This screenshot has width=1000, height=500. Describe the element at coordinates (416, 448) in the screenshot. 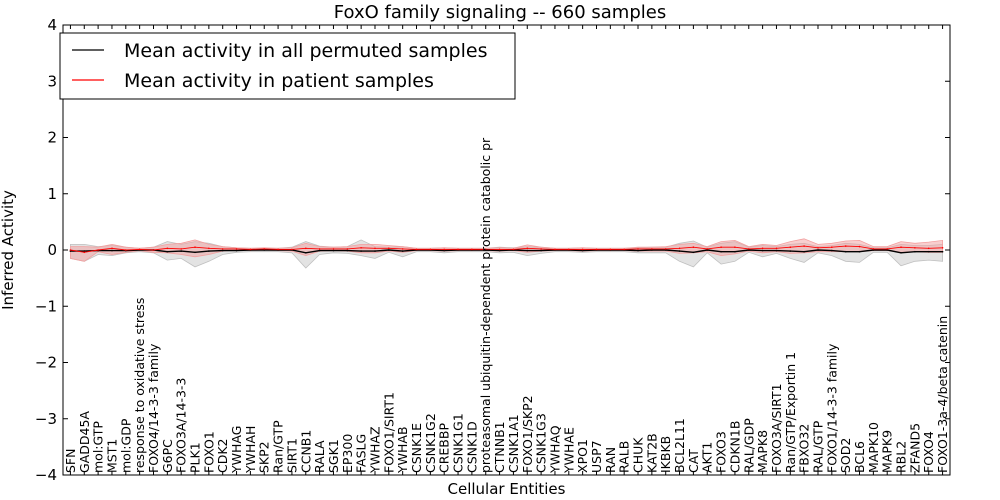

I see `x-tick-label: CSNK1E` at that location.